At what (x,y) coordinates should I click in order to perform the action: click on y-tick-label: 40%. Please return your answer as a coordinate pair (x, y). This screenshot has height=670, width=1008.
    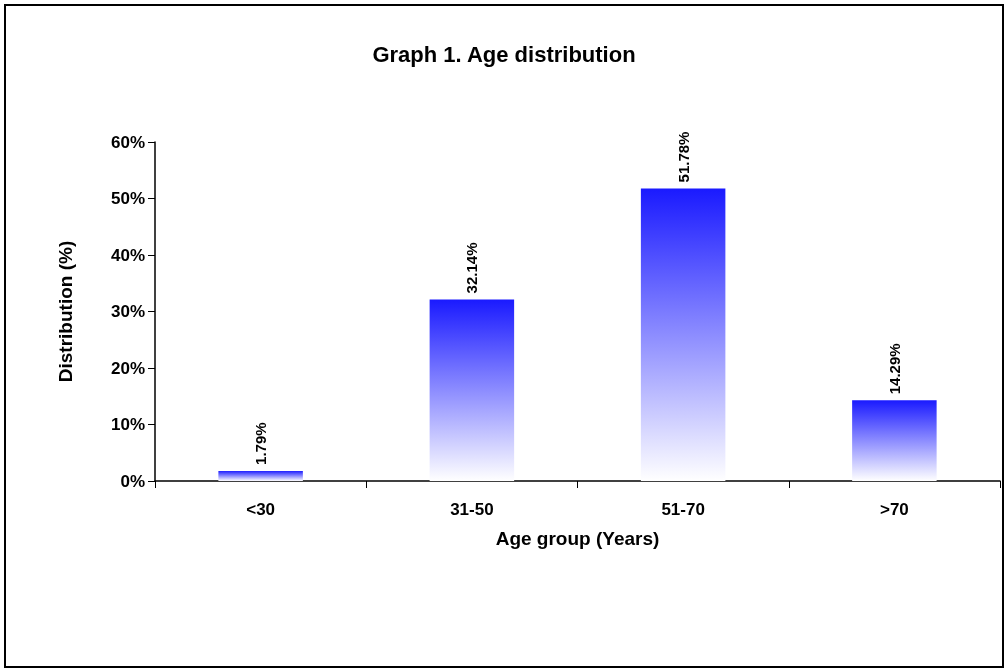
    Looking at the image, I should click on (127, 255).